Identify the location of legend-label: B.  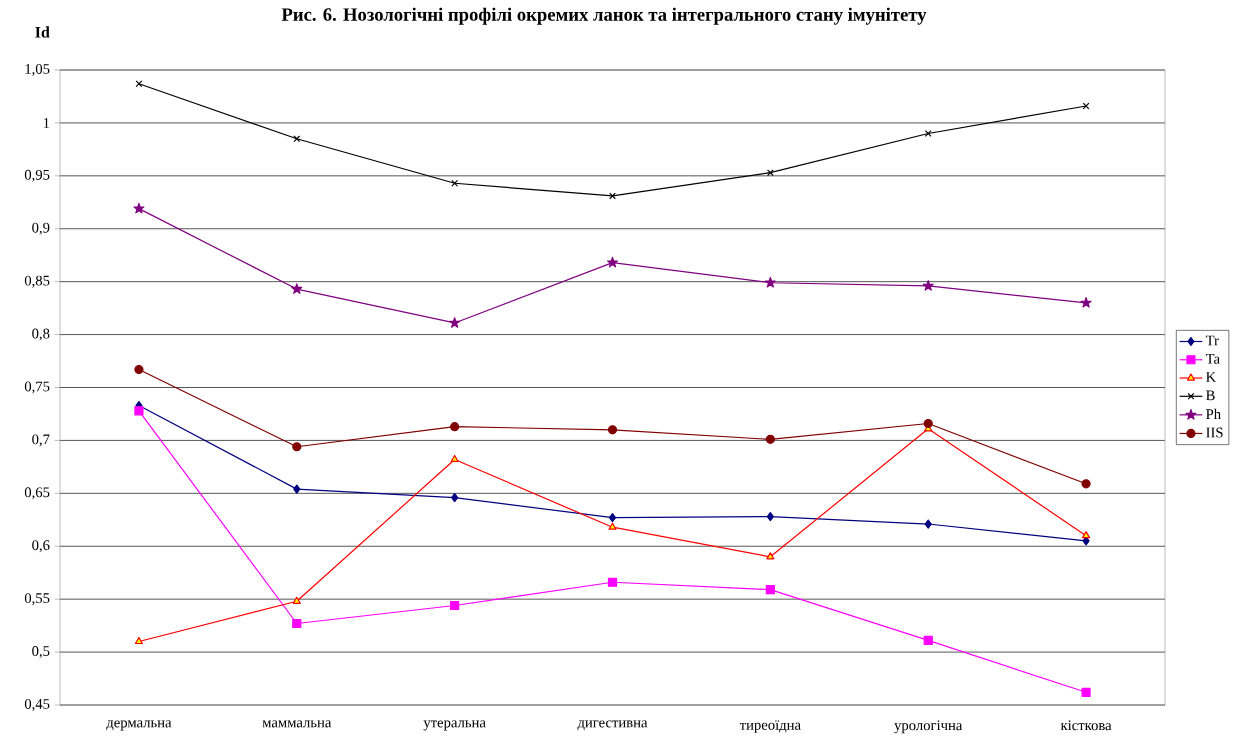
(1210, 395).